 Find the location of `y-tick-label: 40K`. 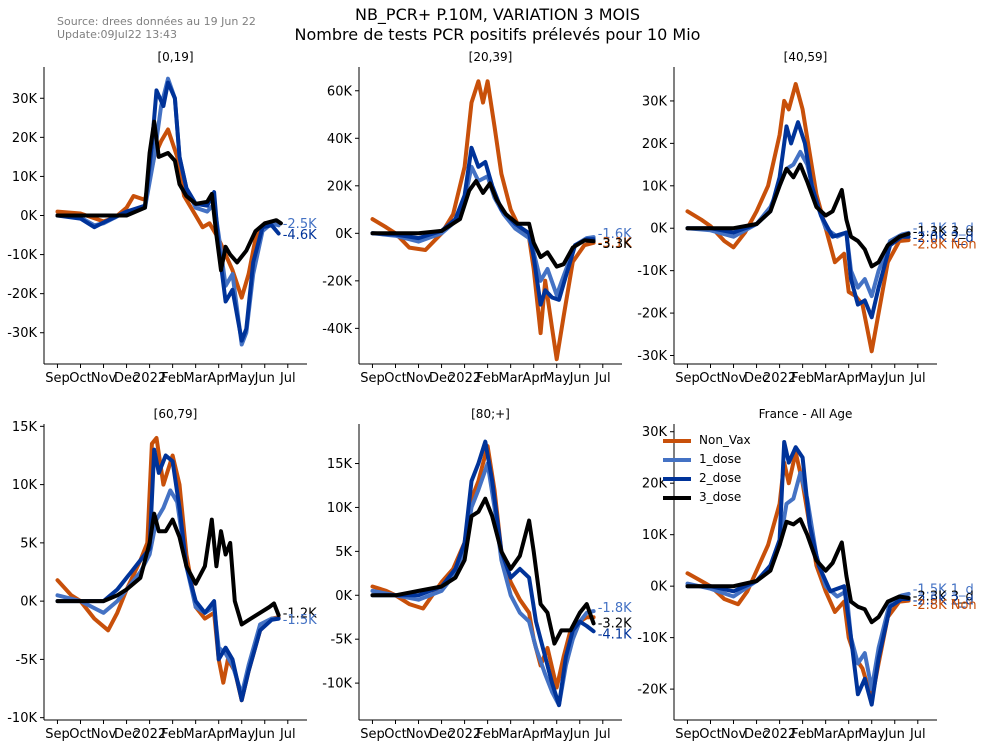

y-tick-label: 40K is located at coordinates (340, 139).